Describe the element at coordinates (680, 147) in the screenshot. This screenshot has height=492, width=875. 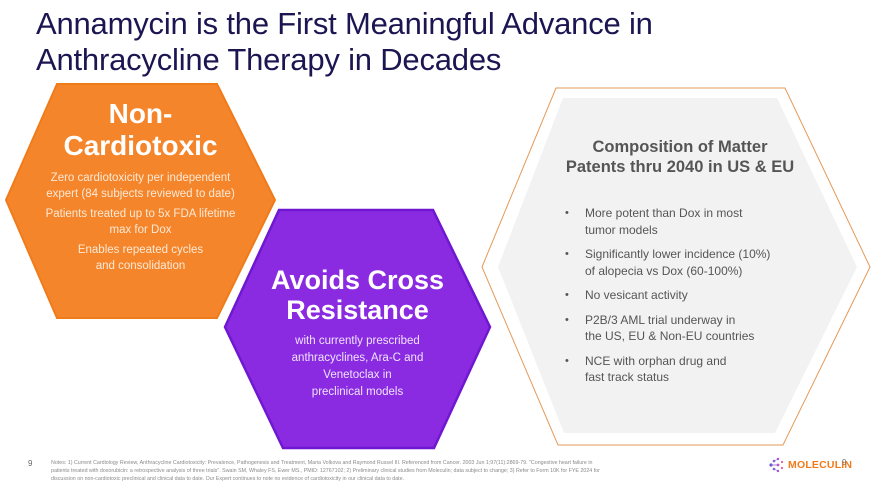
I see `heading-line: Composition of Matter` at that location.